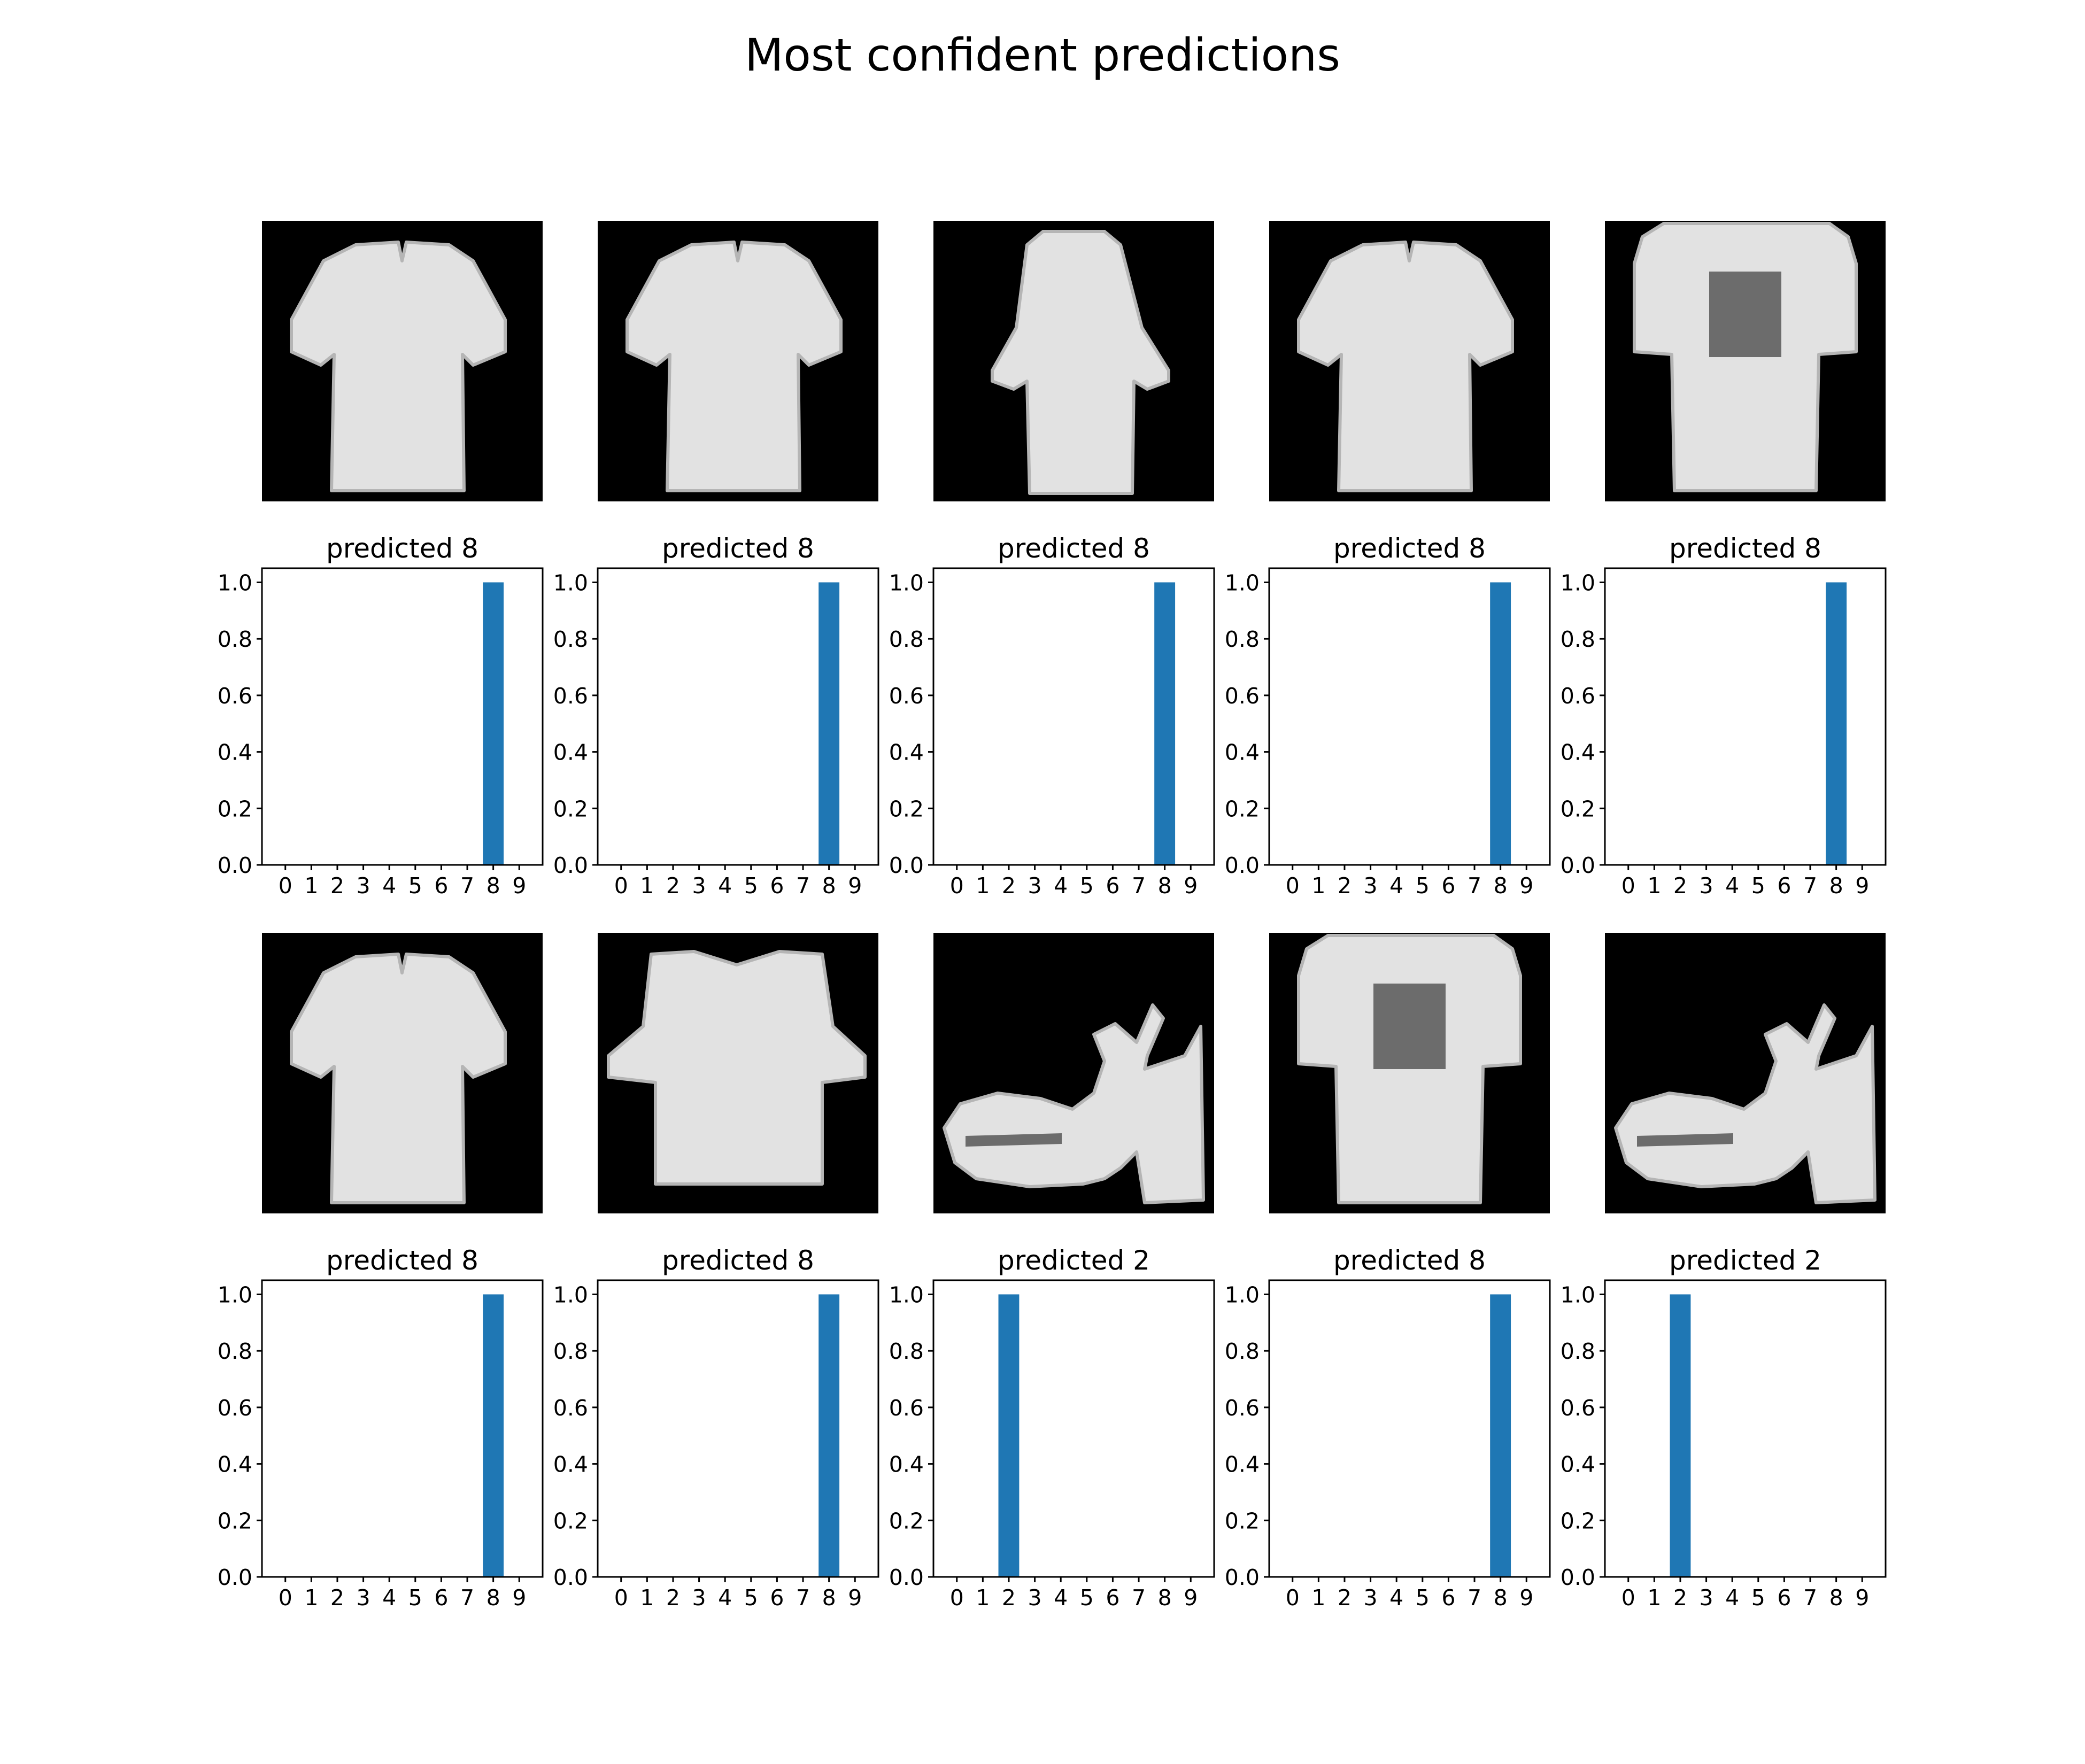 This screenshot has width=2085, height=1764. What do you see at coordinates (235, 1352) in the screenshot?
I see `y-tick-label: 0.8` at bounding box center [235, 1352].